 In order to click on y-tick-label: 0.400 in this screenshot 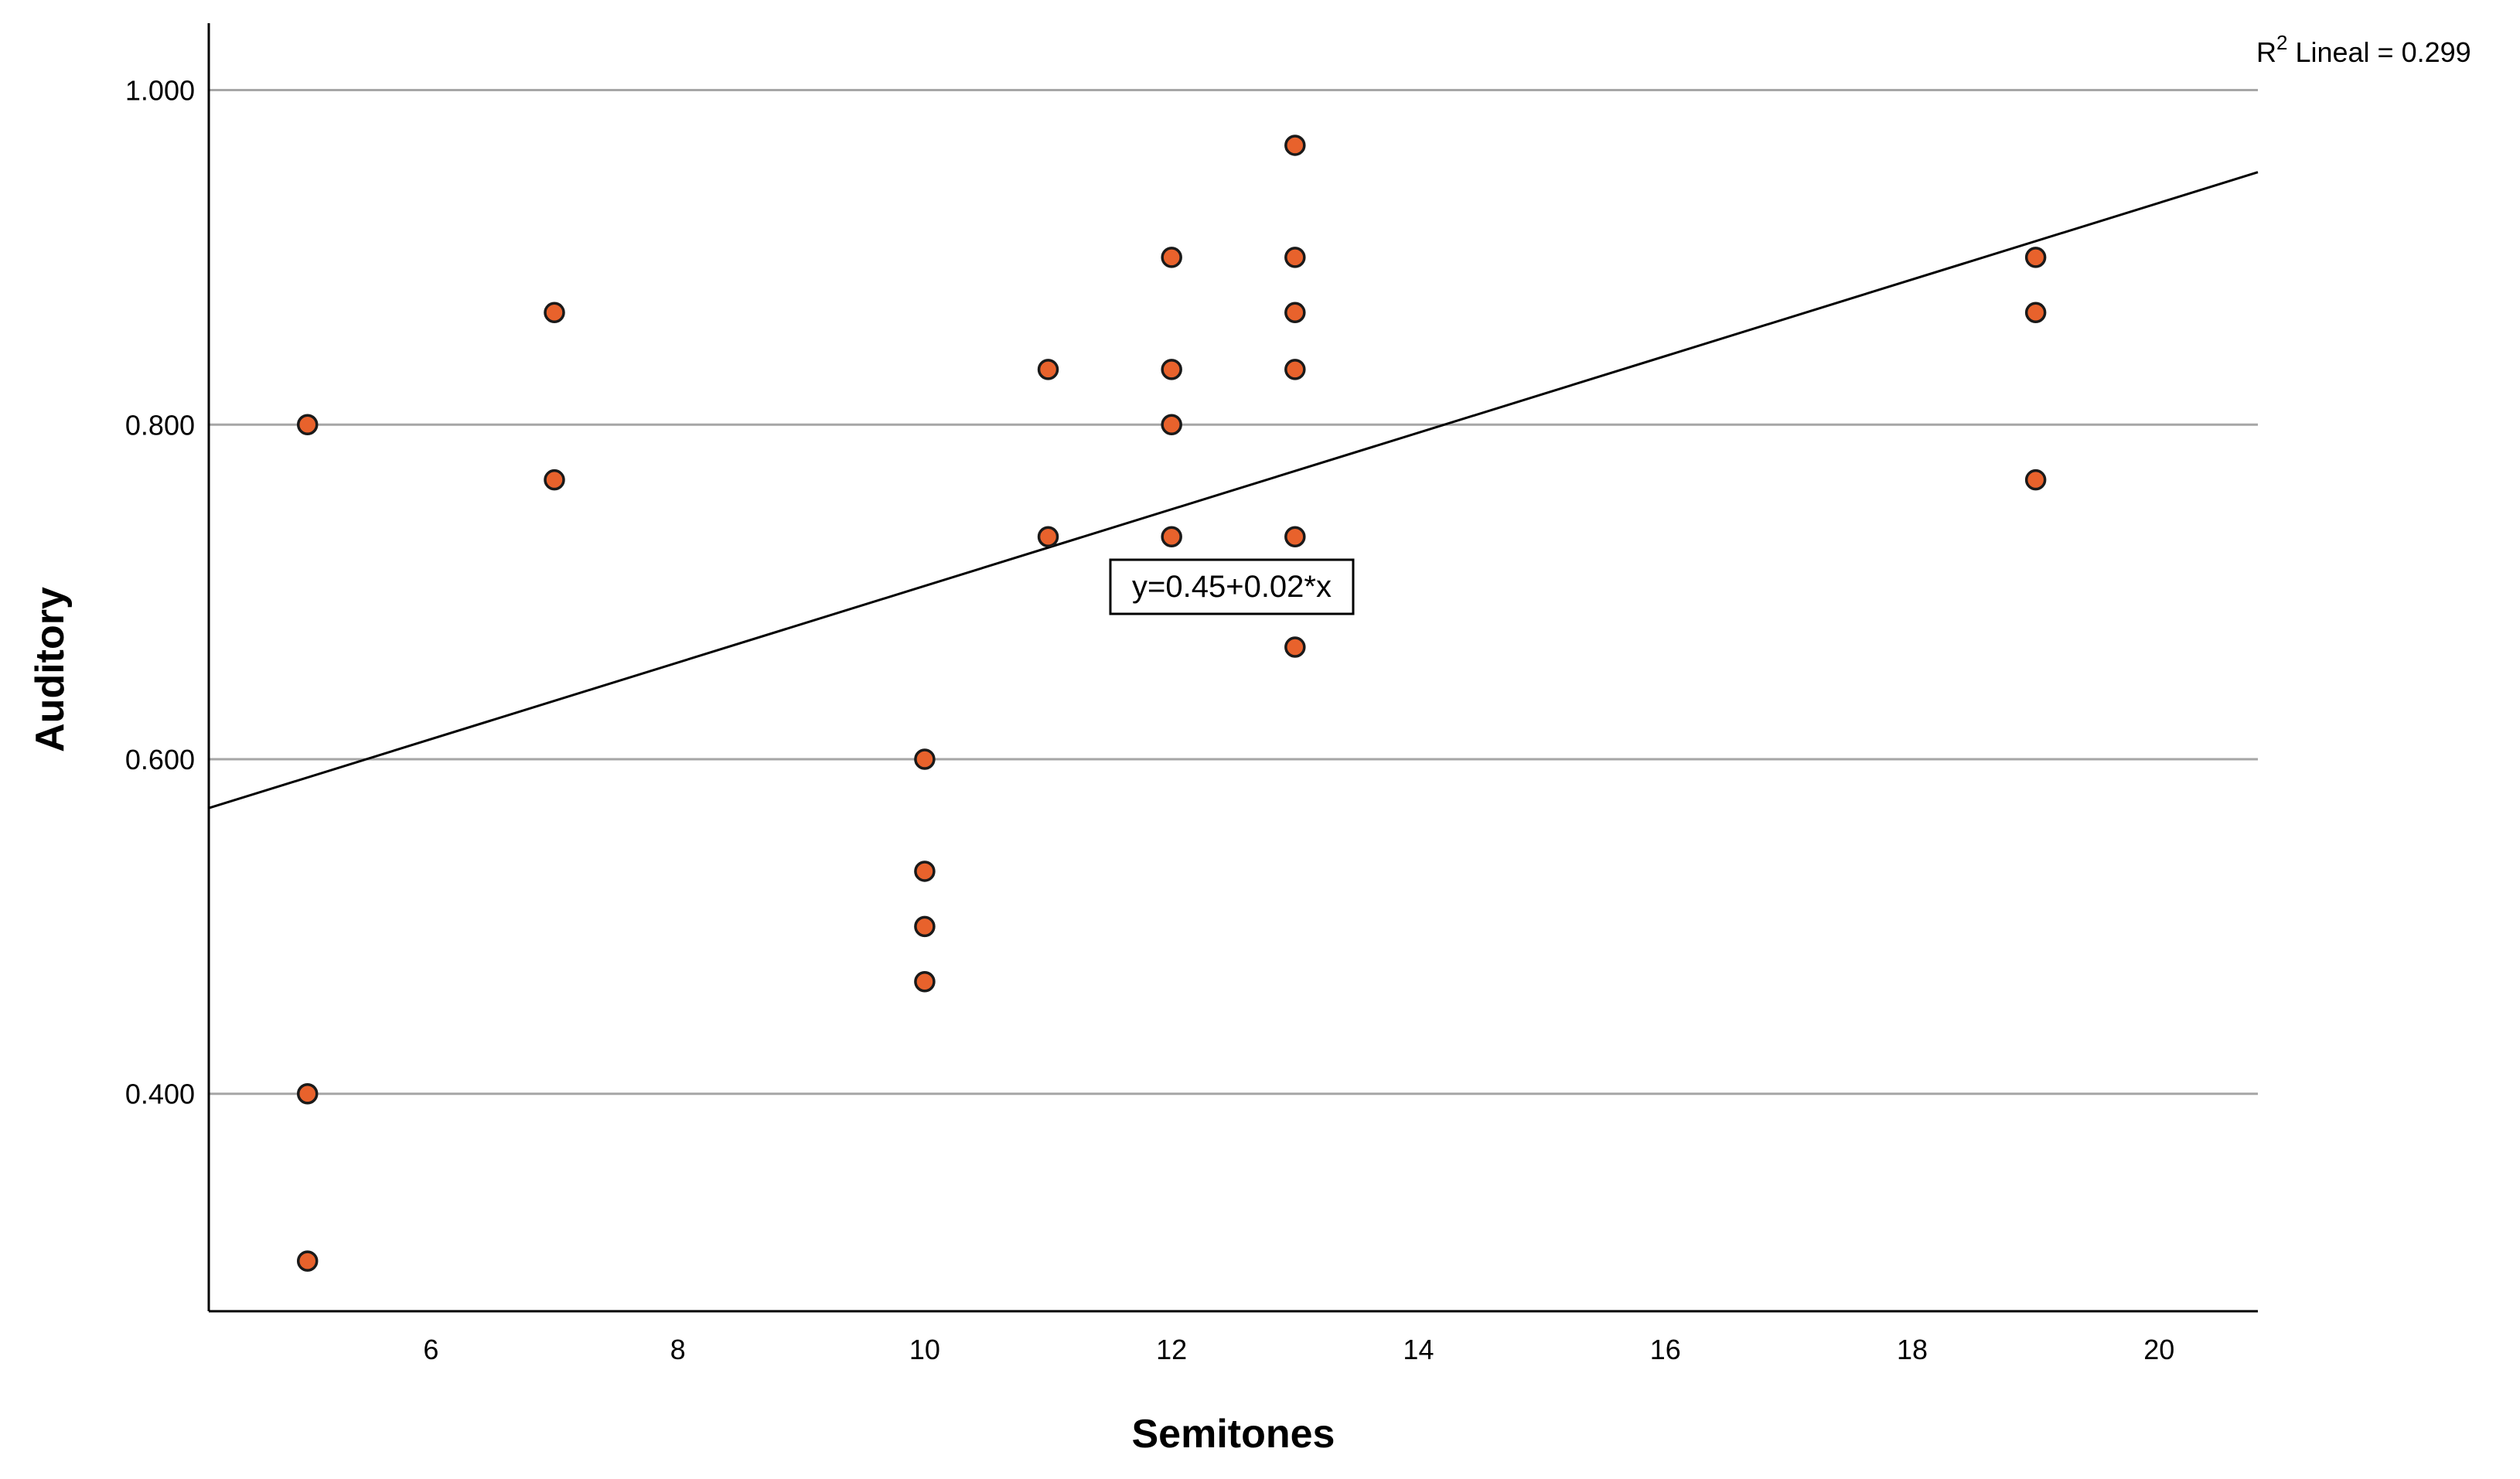, I will do `click(160, 1094)`.